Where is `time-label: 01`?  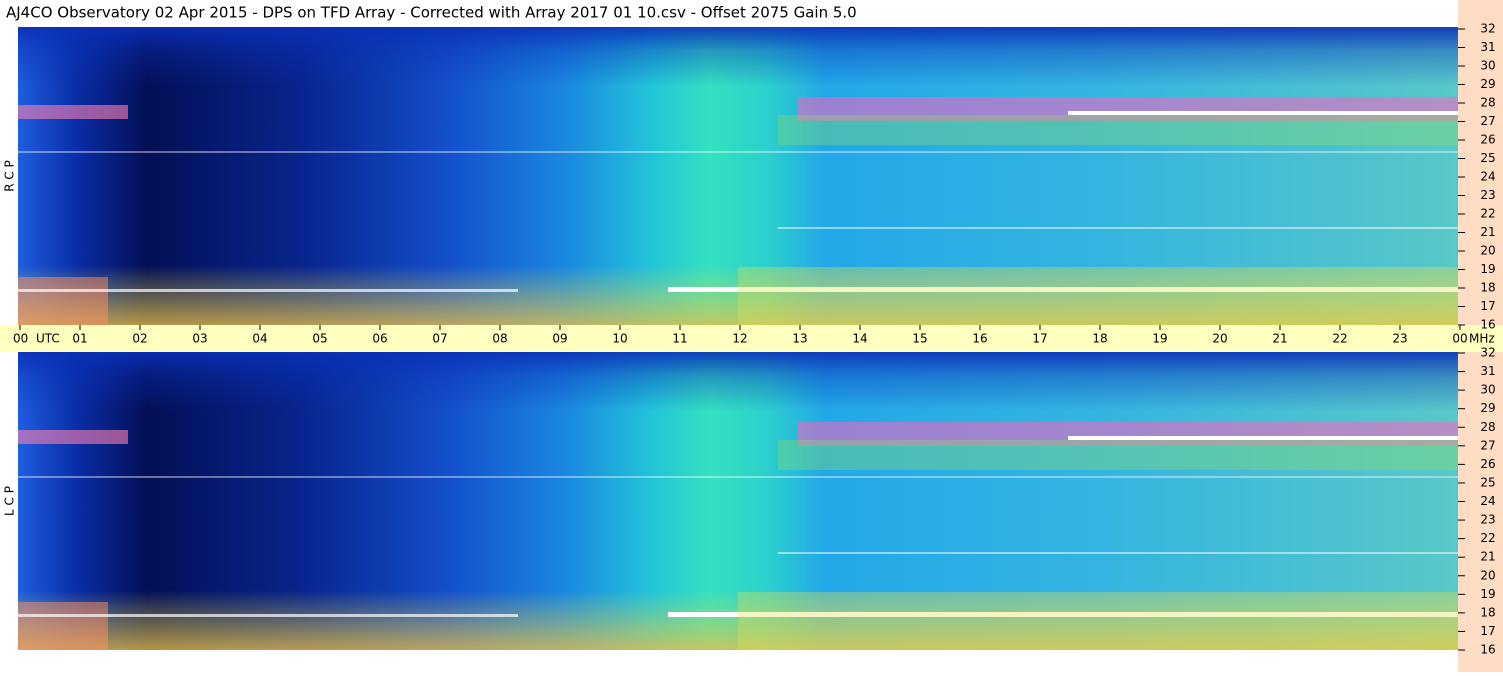
time-label: 01 is located at coordinates (79, 339).